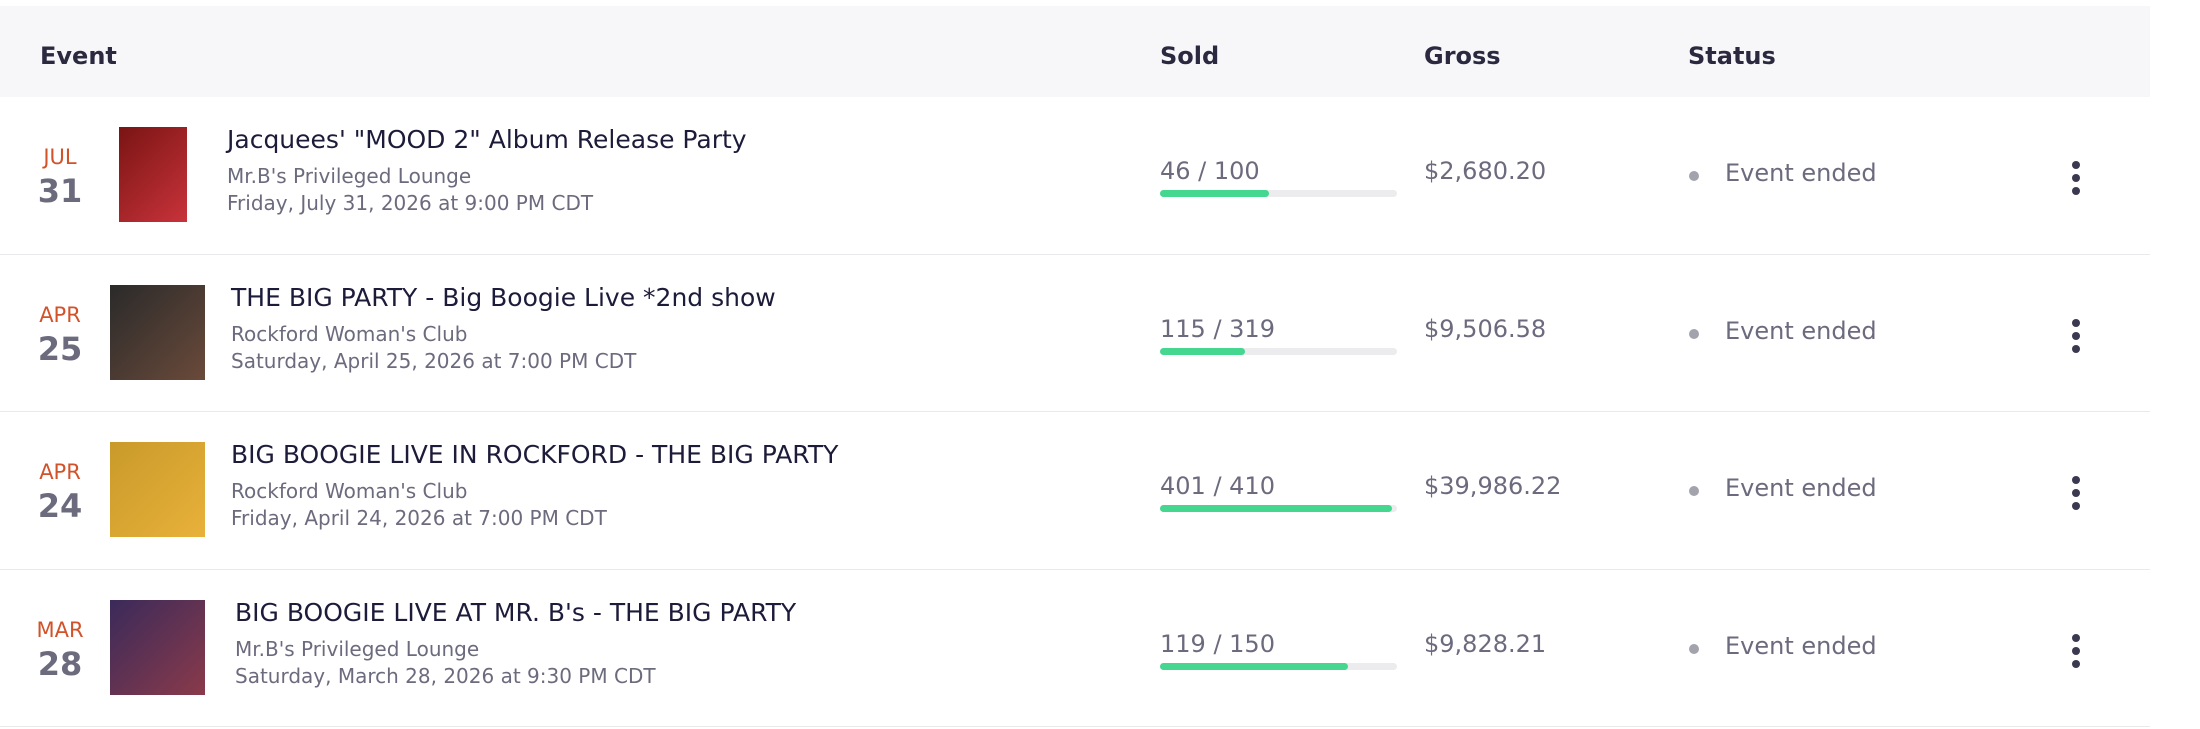 Image resolution: width=2200 pixels, height=729 pixels. Describe the element at coordinates (445, 675) in the screenshot. I see `event-datetime: Saturday, March 28, 2026 at 9:30 PM CDT` at that location.